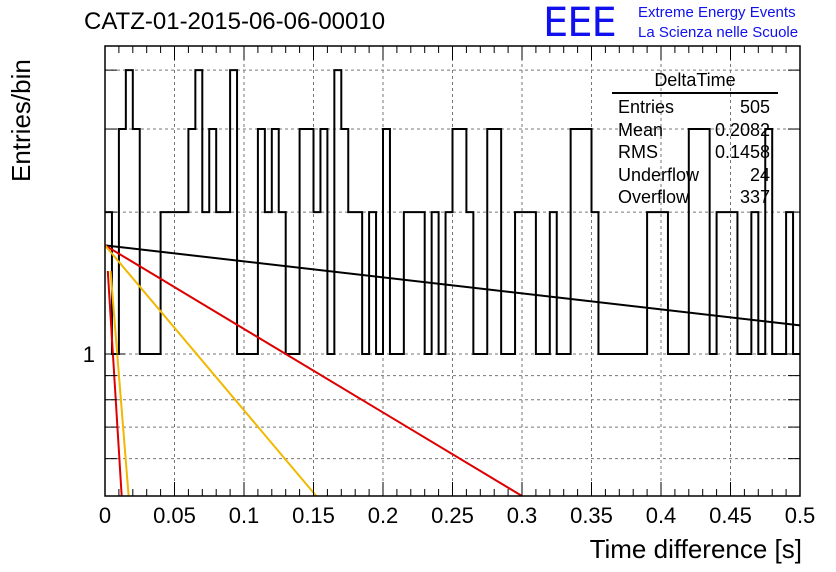  Describe the element at coordinates (718, 32) in the screenshot. I see `logo-text-line2: La Scienza nelle Scuole` at that location.